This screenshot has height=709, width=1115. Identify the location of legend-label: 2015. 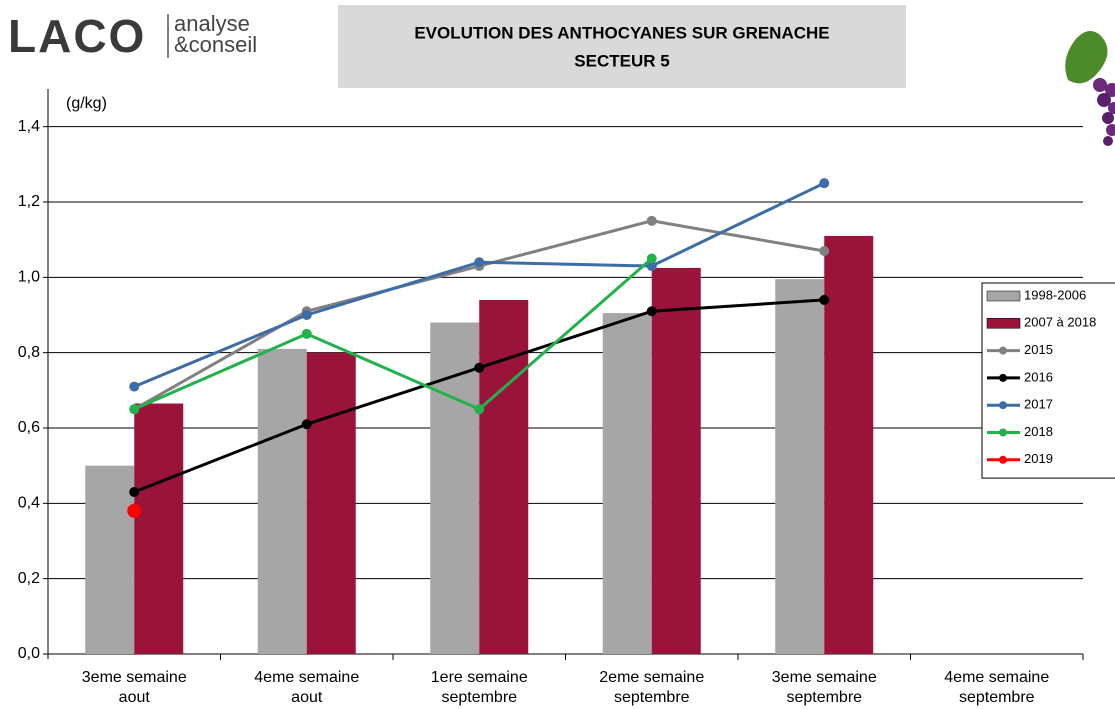
(1038, 349).